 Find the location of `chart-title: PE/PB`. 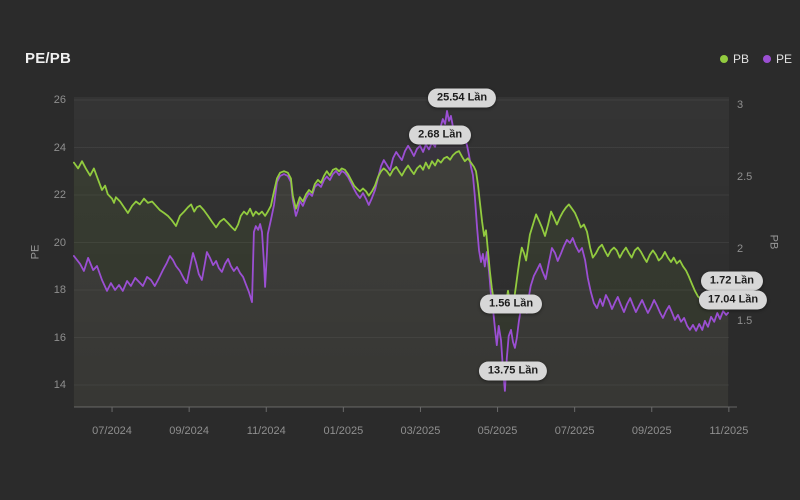

chart-title: PE/PB is located at coordinates (48, 58).